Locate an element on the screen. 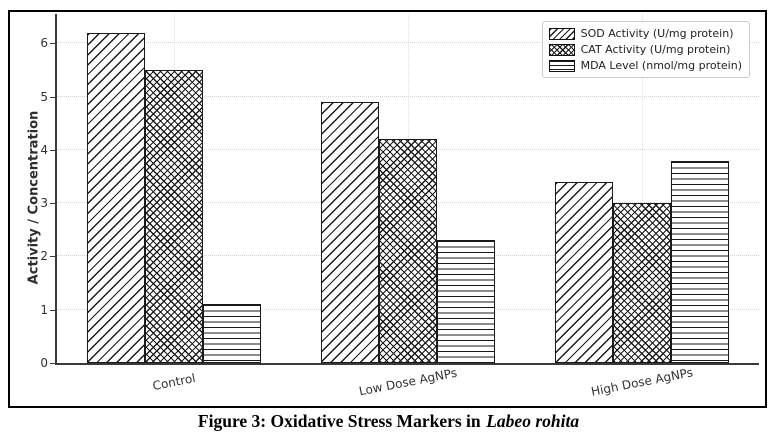  bar-mda-high-dose-agnps is located at coordinates (700, 261).